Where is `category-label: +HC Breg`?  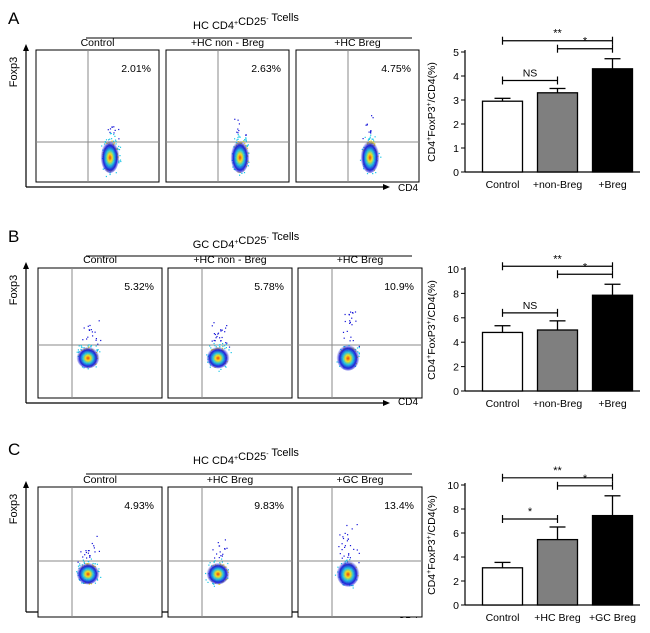 category-label: +HC Breg is located at coordinates (557, 618).